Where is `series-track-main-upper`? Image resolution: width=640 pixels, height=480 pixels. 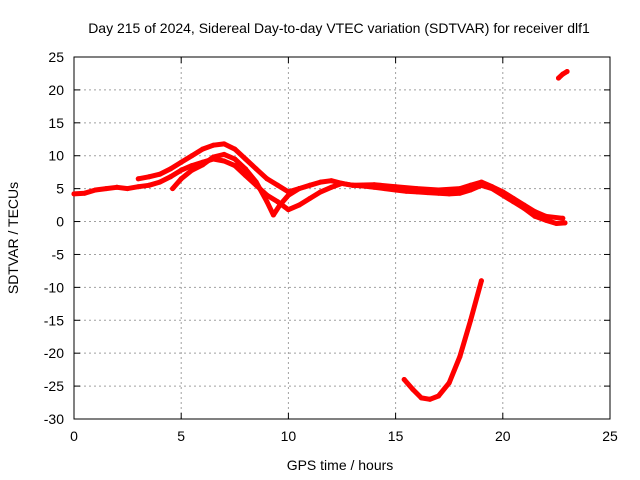 series-track-main-upper is located at coordinates (350, 181).